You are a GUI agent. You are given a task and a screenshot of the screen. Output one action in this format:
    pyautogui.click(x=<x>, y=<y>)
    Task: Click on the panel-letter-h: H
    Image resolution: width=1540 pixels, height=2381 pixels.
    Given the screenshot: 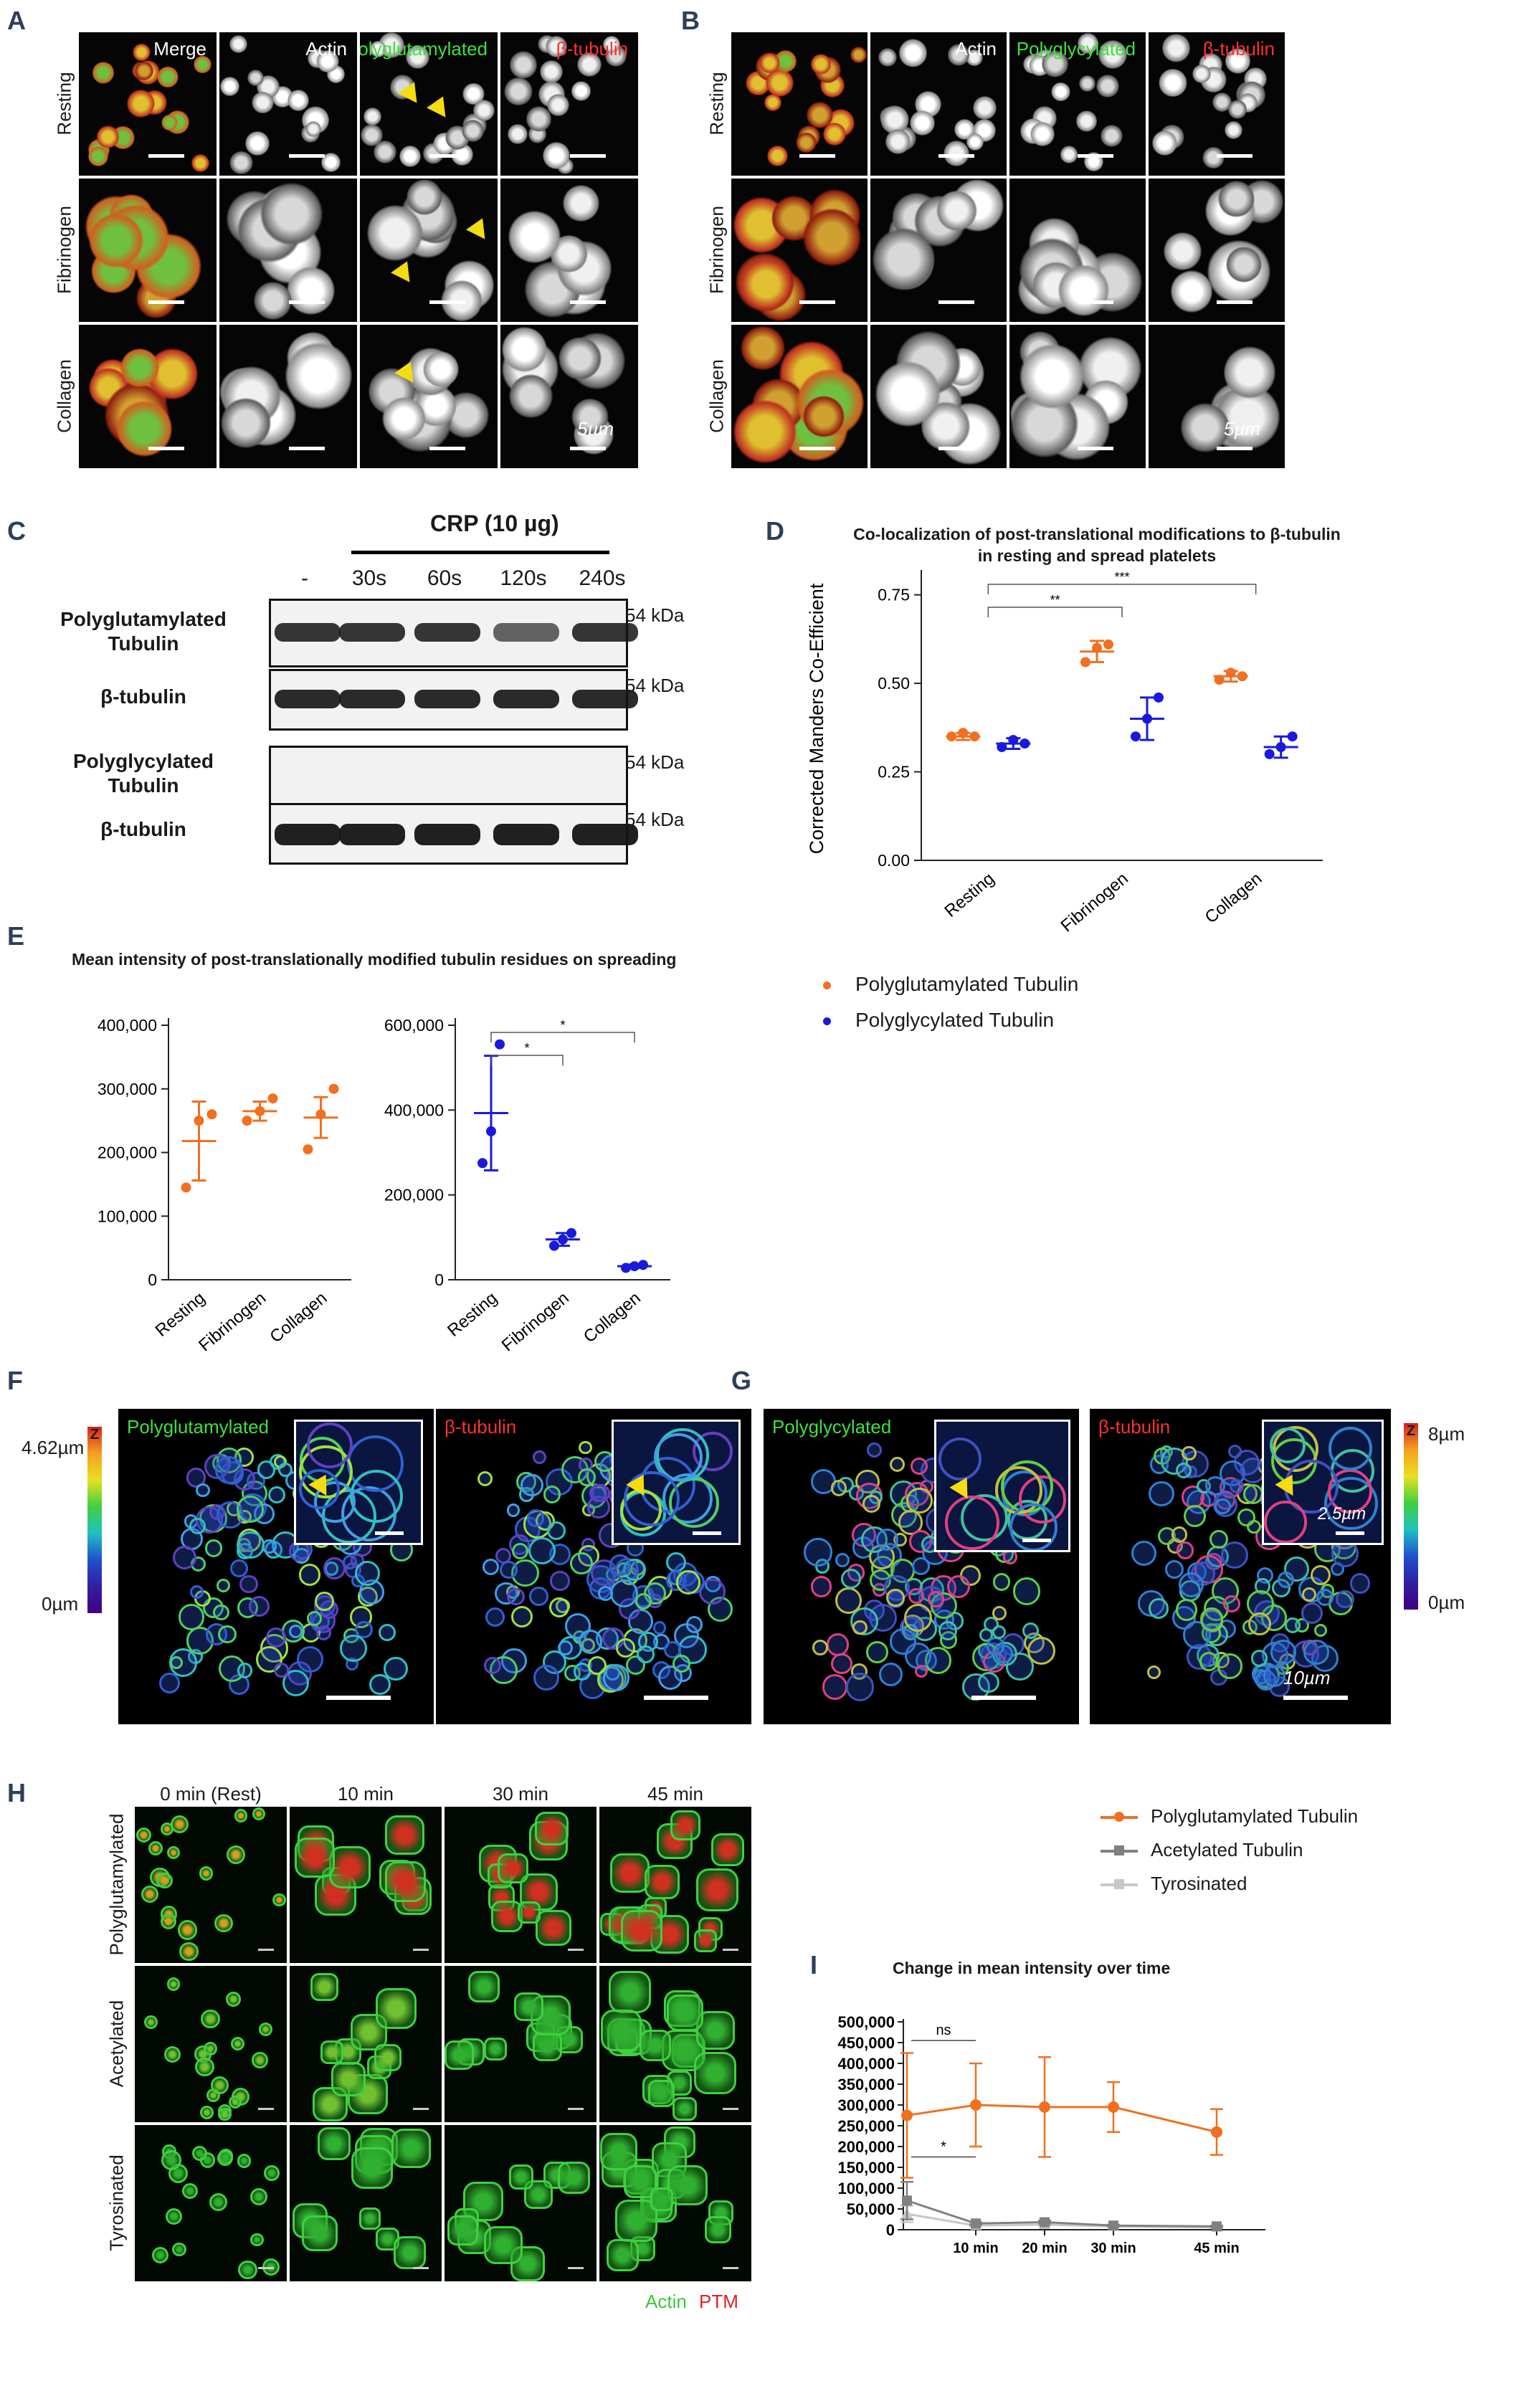 What is the action you would take?
    pyautogui.click(x=16, y=1792)
    